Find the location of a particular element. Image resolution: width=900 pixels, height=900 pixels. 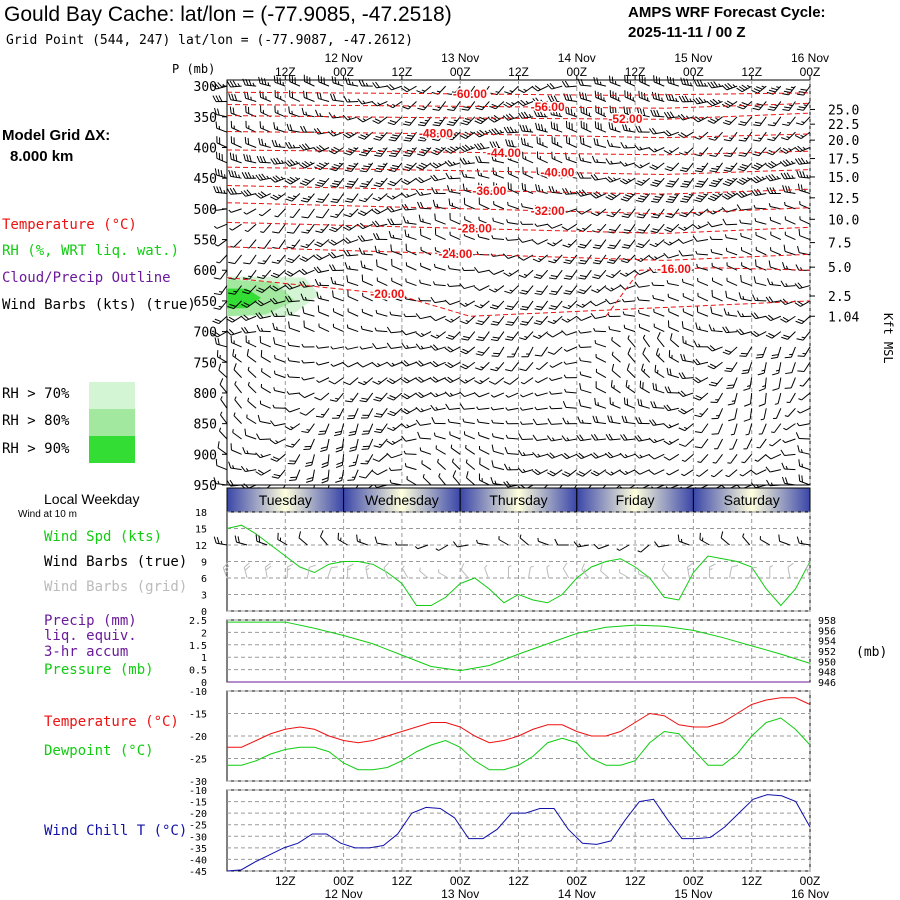

pressure-tick-label: 550 is located at coordinates (205, 241).